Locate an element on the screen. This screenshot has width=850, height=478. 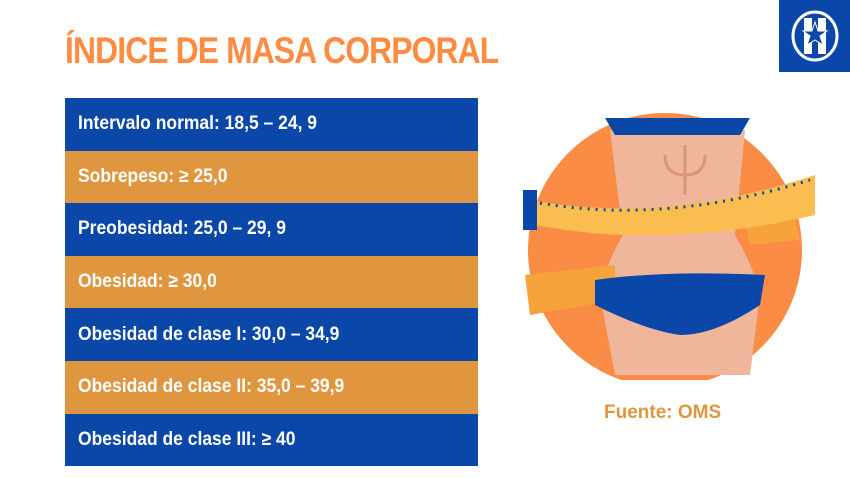
bmi-row-label: Sobrepeso: ≥ 25,0 is located at coordinates (153, 176).